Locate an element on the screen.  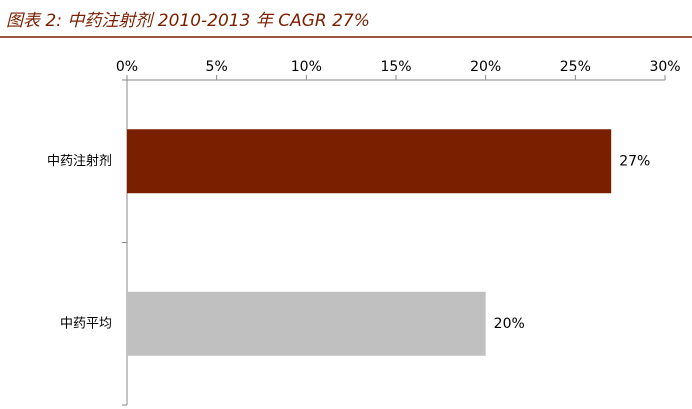
x-tick-label: 15% is located at coordinates (395, 67).